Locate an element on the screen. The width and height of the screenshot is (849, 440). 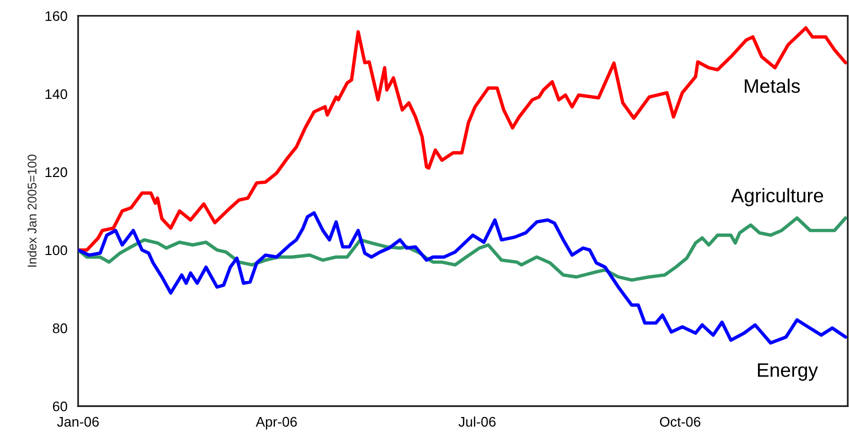
y-tick-label: 120 is located at coordinates (57, 172).